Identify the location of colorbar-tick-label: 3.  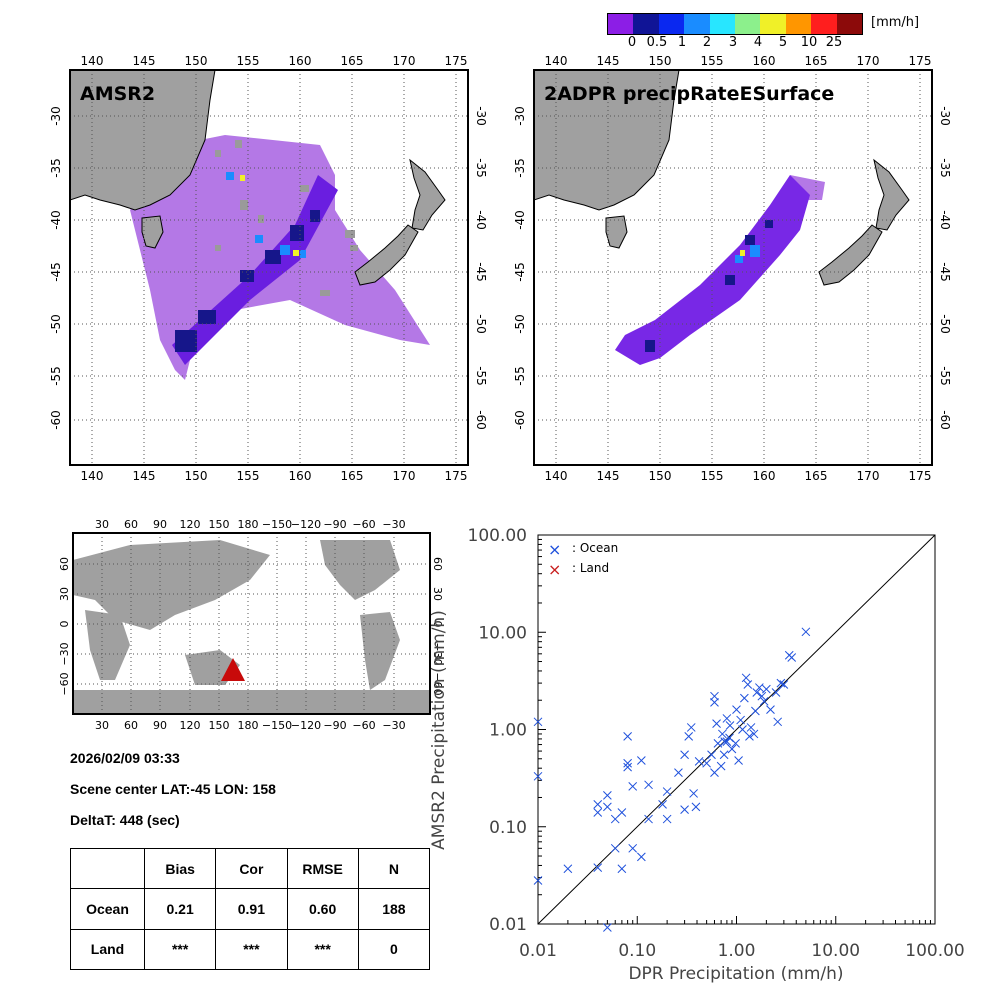
(733, 42).